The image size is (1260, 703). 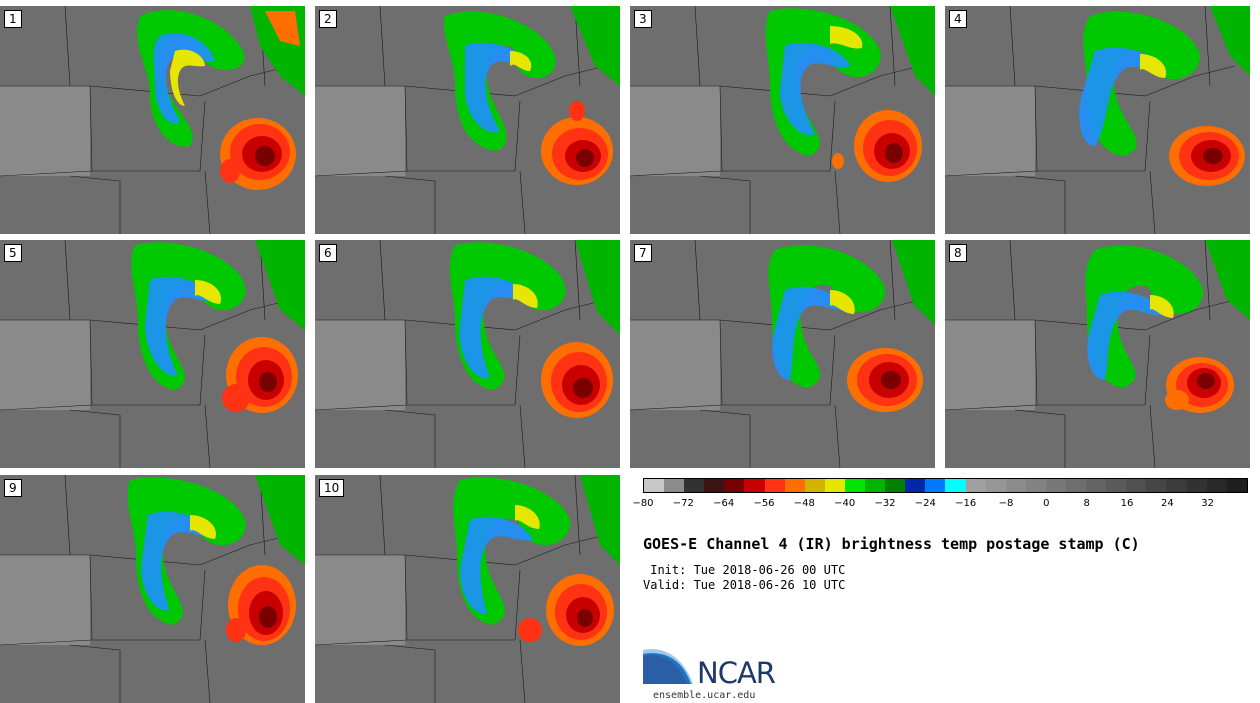 I want to click on init-time: Init: Tue 2018-06-26 00 UTC, so click(x=744, y=570).